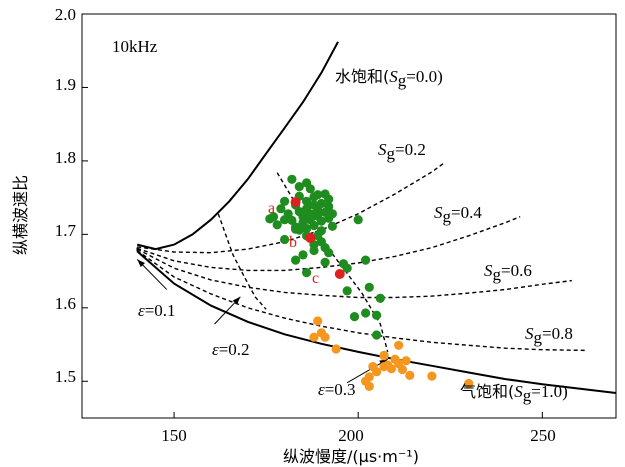  What do you see at coordinates (410, 149) in the screenshot?
I see `label-sg02-post: =0.2` at bounding box center [410, 149].